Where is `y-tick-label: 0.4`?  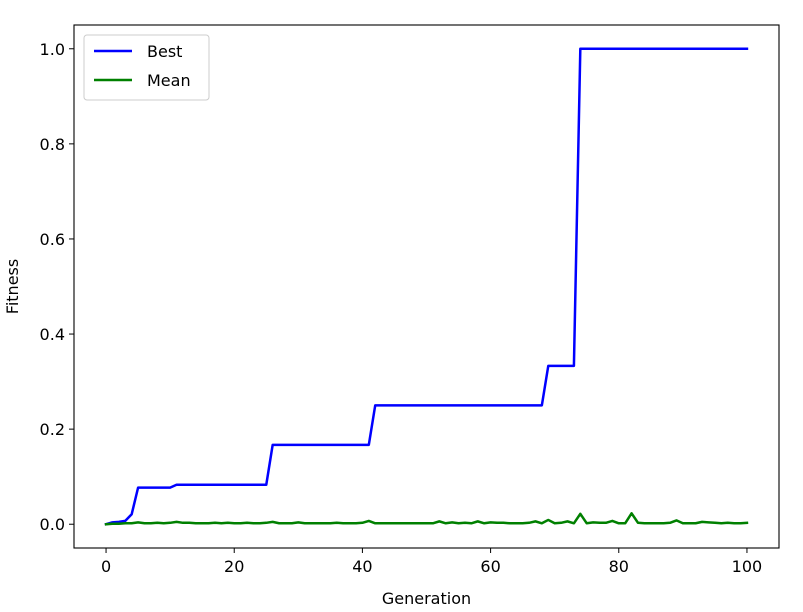 y-tick-label: 0.4 is located at coordinates (52, 334).